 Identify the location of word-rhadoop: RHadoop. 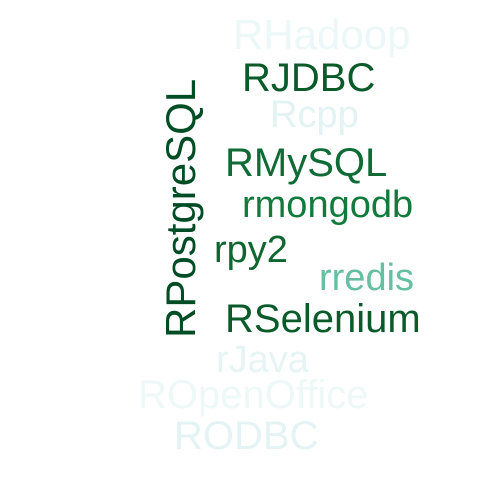
(322, 34).